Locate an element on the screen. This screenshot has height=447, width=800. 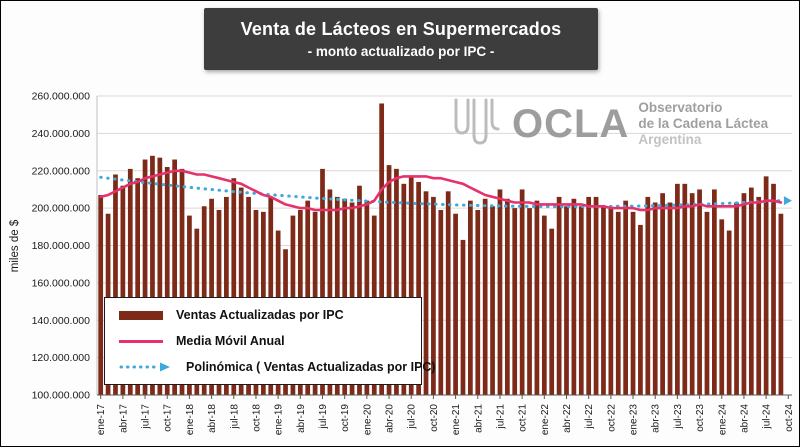
x-tick-label: abr-21 is located at coordinates (478, 418).